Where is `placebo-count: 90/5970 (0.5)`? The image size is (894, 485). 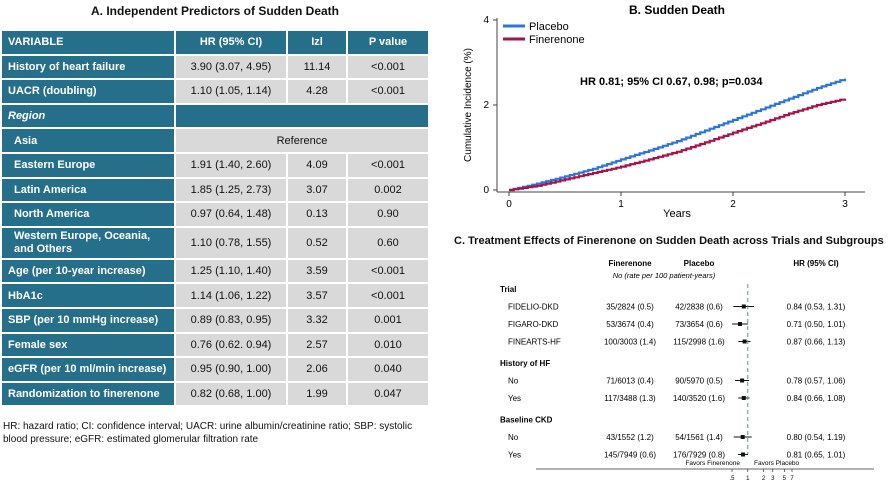
placebo-count: 90/5970 (0.5) is located at coordinates (699, 381).